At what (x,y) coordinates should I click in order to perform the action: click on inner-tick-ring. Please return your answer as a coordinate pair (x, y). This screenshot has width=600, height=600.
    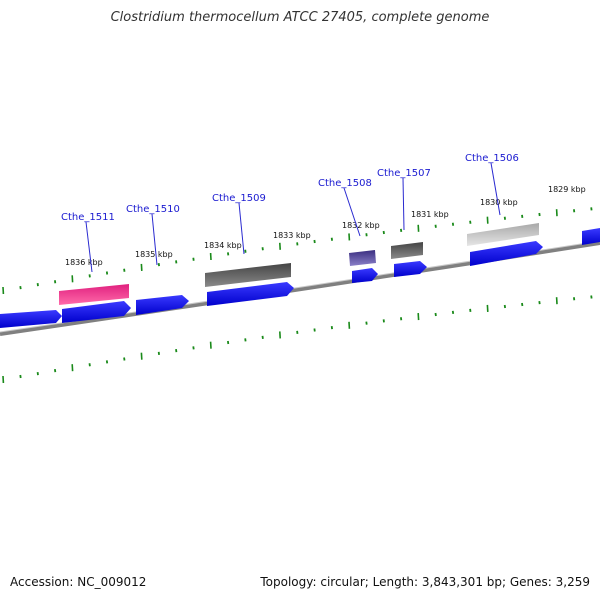
    Looking at the image, I should click on (297, 339).